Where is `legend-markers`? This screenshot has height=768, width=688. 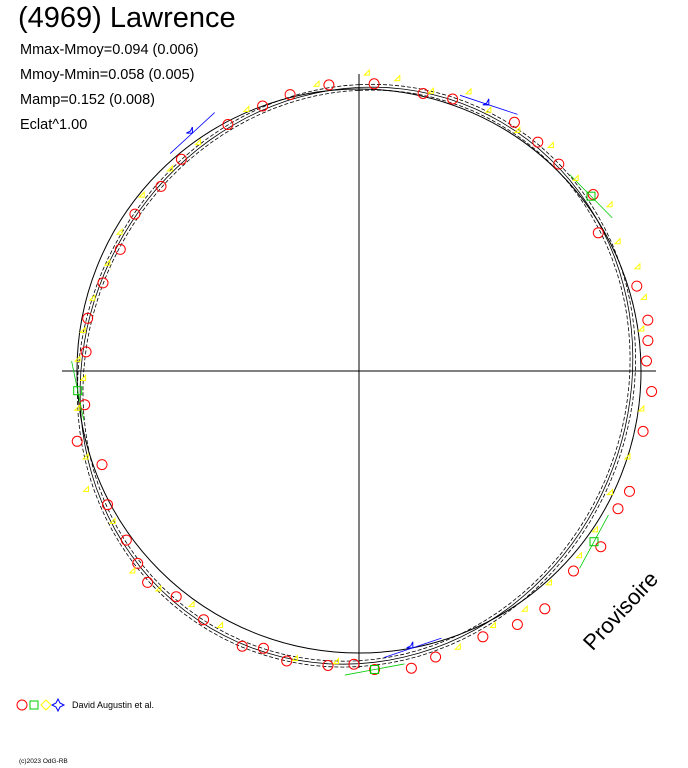 legend-markers is located at coordinates (41, 705).